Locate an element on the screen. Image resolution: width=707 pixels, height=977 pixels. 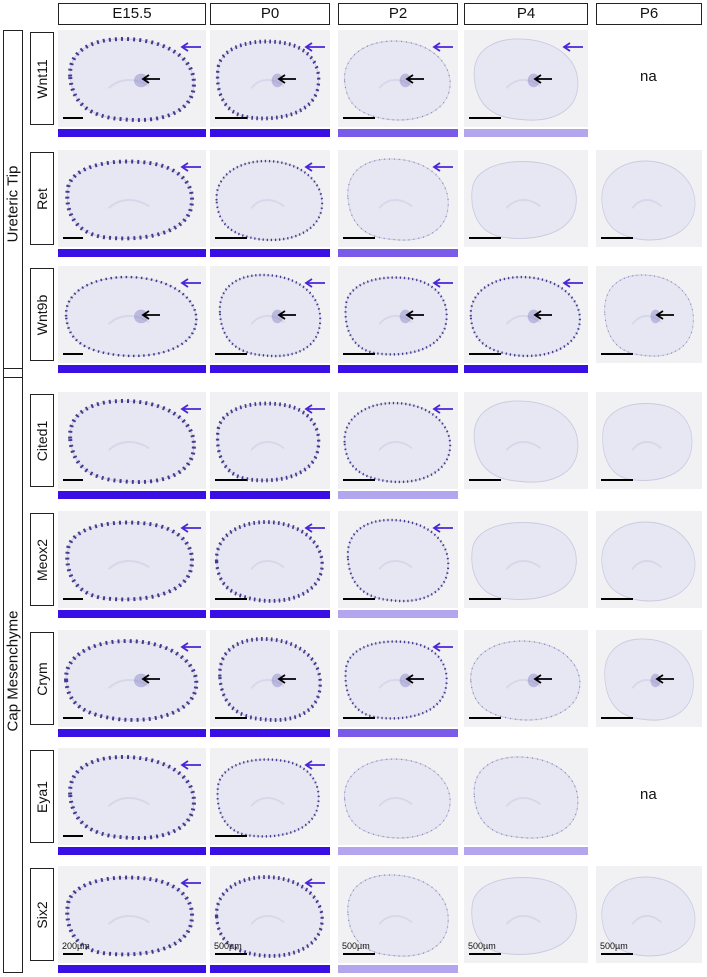
ish-section-wnt11-e15.5 is located at coordinates (132, 78).